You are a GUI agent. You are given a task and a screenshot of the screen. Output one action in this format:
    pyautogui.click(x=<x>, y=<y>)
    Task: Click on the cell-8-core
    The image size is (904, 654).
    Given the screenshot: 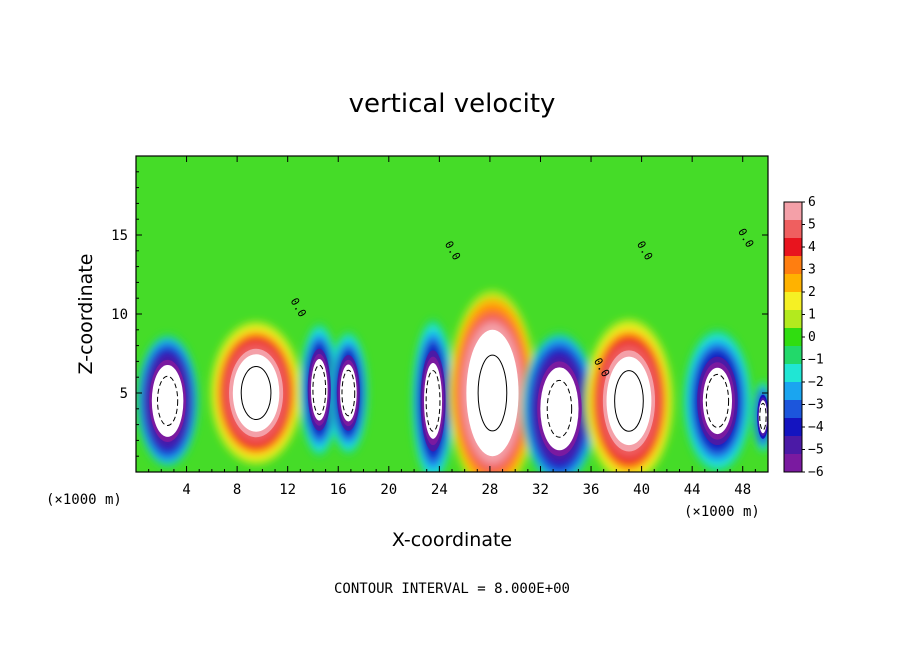 What is the action you would take?
    pyautogui.click(x=717, y=401)
    